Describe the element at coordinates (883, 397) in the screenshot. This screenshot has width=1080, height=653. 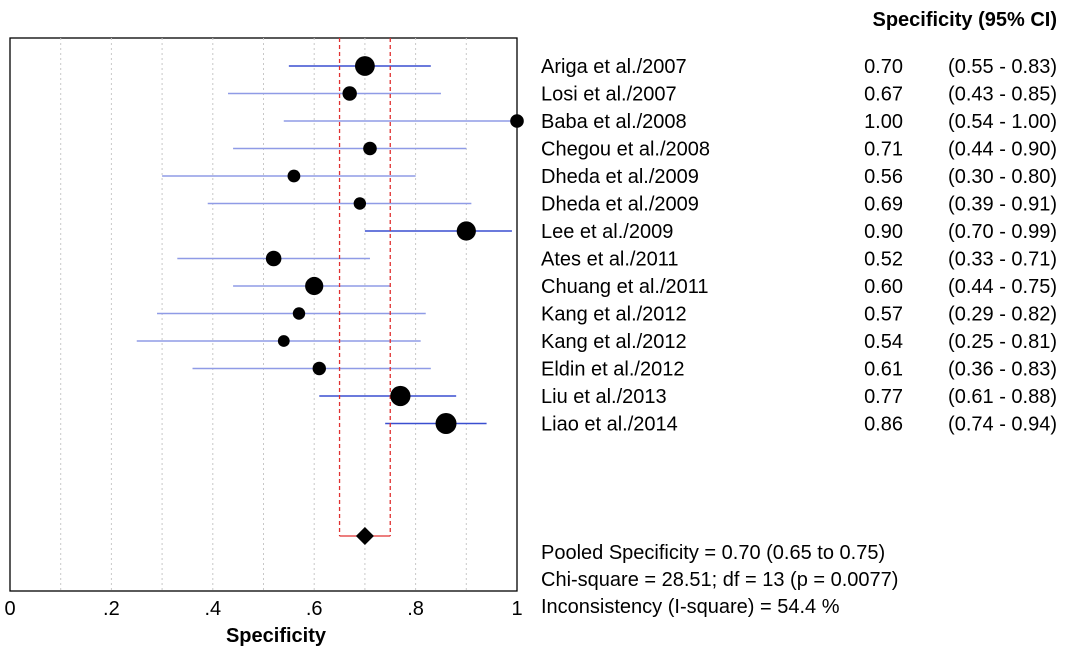
I see `study-estimate: 0.77` at that location.